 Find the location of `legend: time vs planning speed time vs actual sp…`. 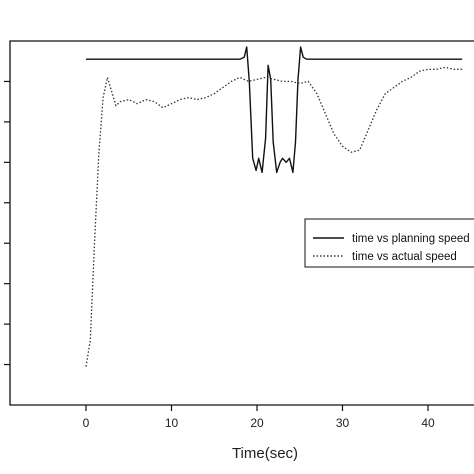

legend: time vs planning speed time vs actual sp… is located at coordinates (389, 243).